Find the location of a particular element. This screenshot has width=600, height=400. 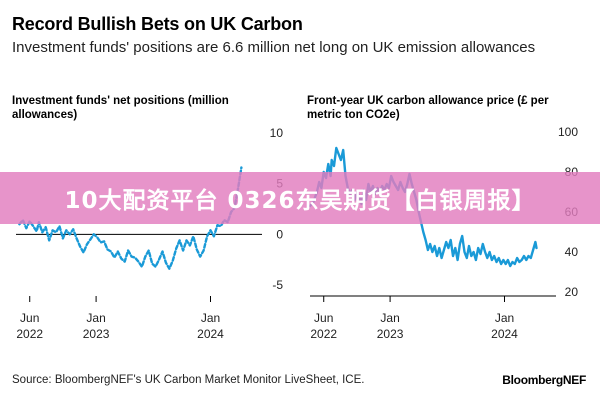

page-title: Record Bullish Bets on UK Carbon is located at coordinates (157, 24).